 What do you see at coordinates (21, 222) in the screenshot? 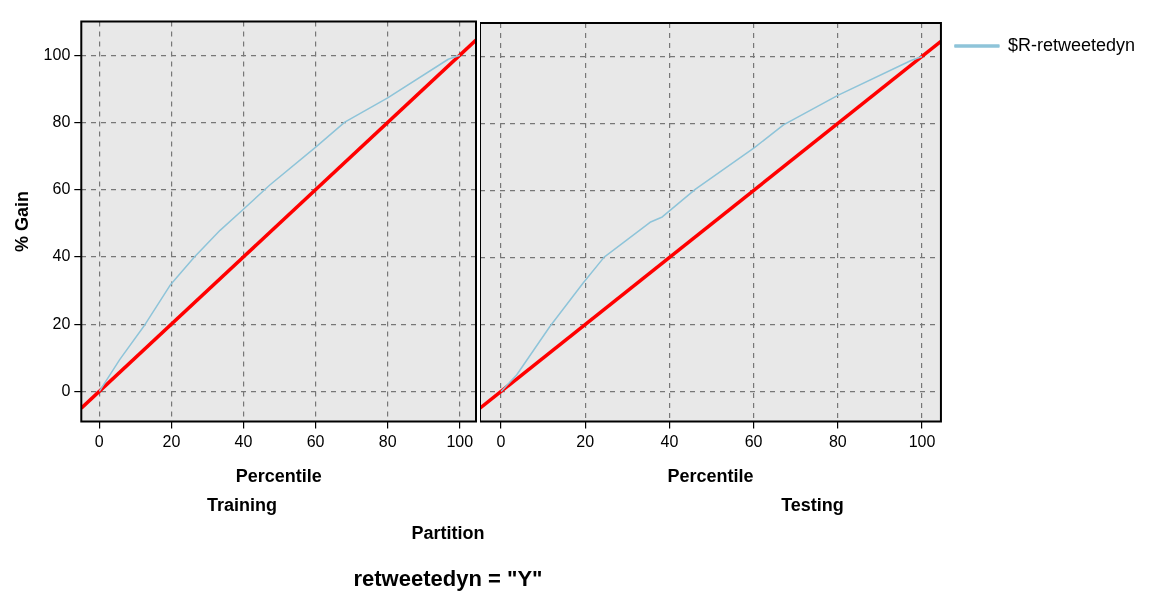
I see `y-axis-title: % Gain` at bounding box center [21, 222].